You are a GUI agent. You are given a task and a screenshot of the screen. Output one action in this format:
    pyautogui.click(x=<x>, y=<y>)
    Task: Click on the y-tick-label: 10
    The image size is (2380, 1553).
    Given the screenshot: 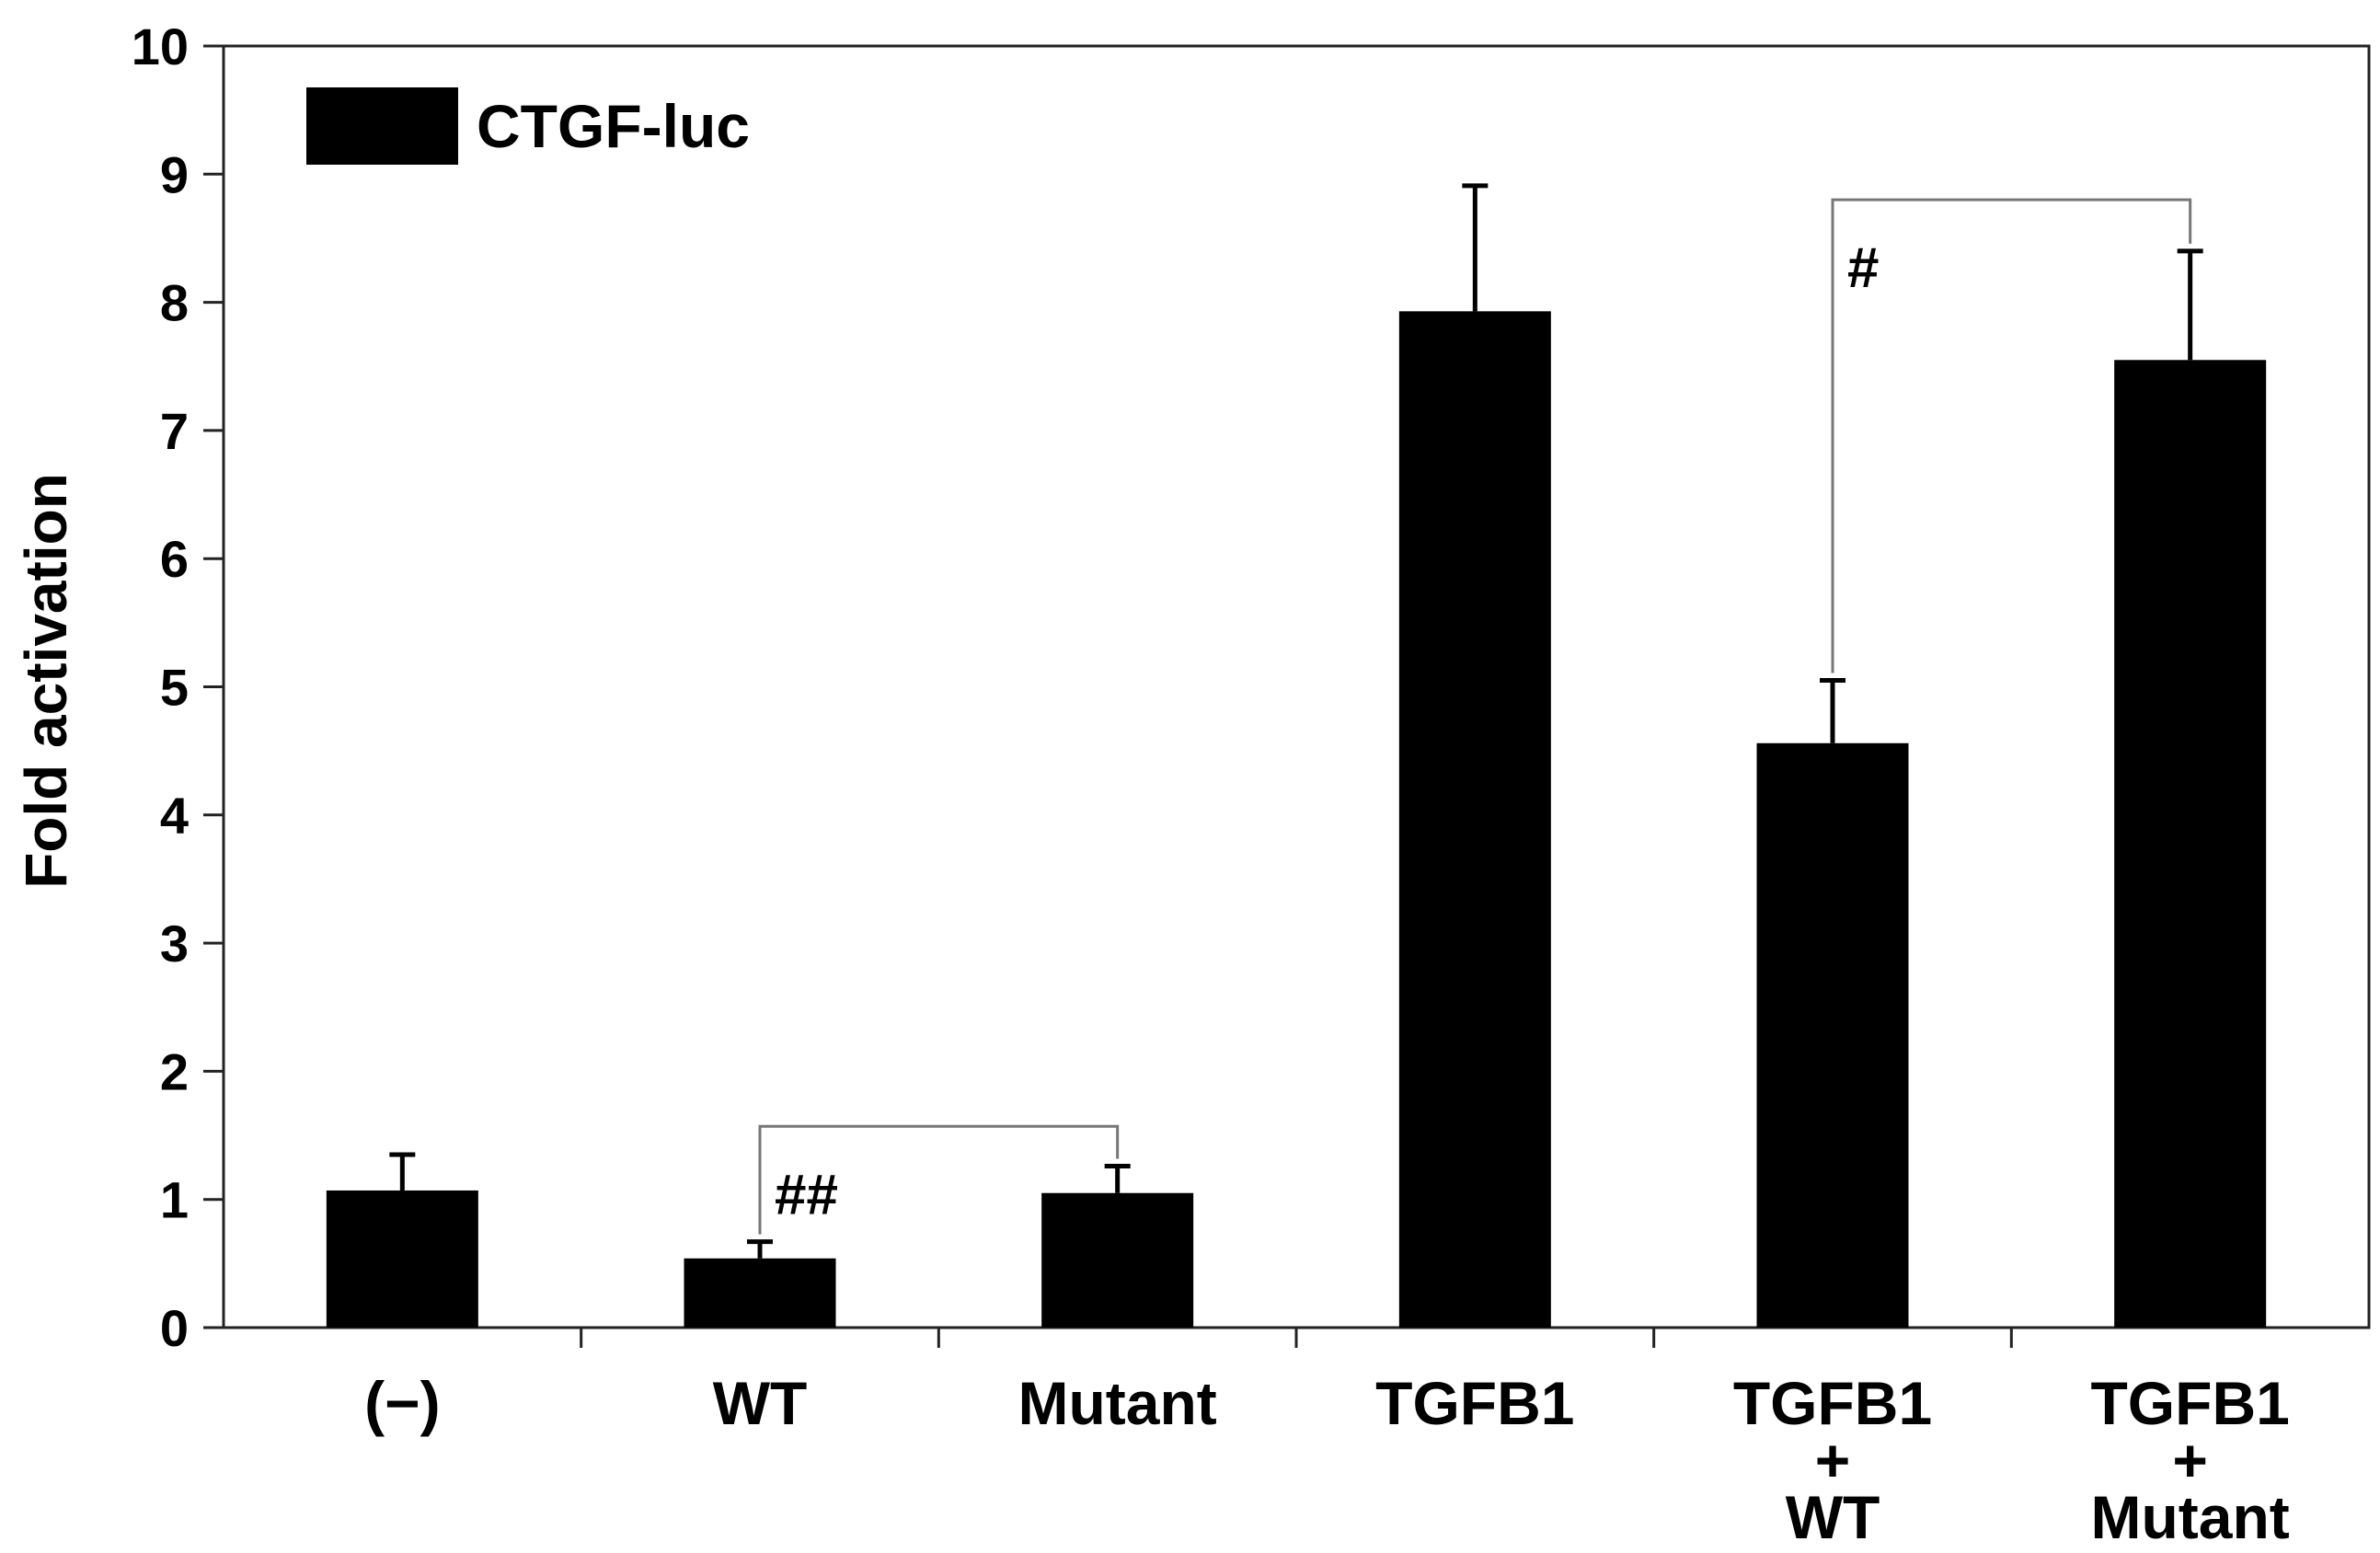 What is the action you would take?
    pyautogui.click(x=160, y=46)
    